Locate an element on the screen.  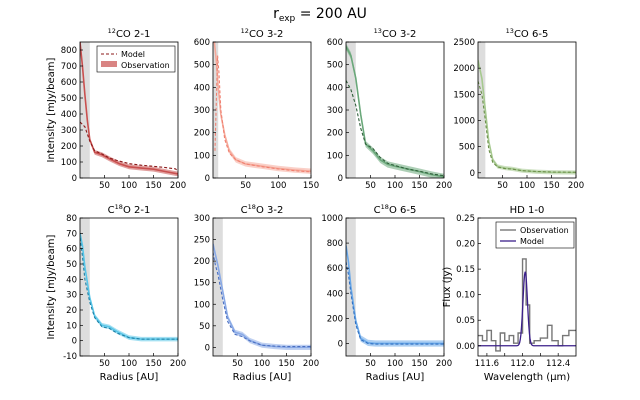
y-tick-label: 40 is located at coordinates (71, 280).